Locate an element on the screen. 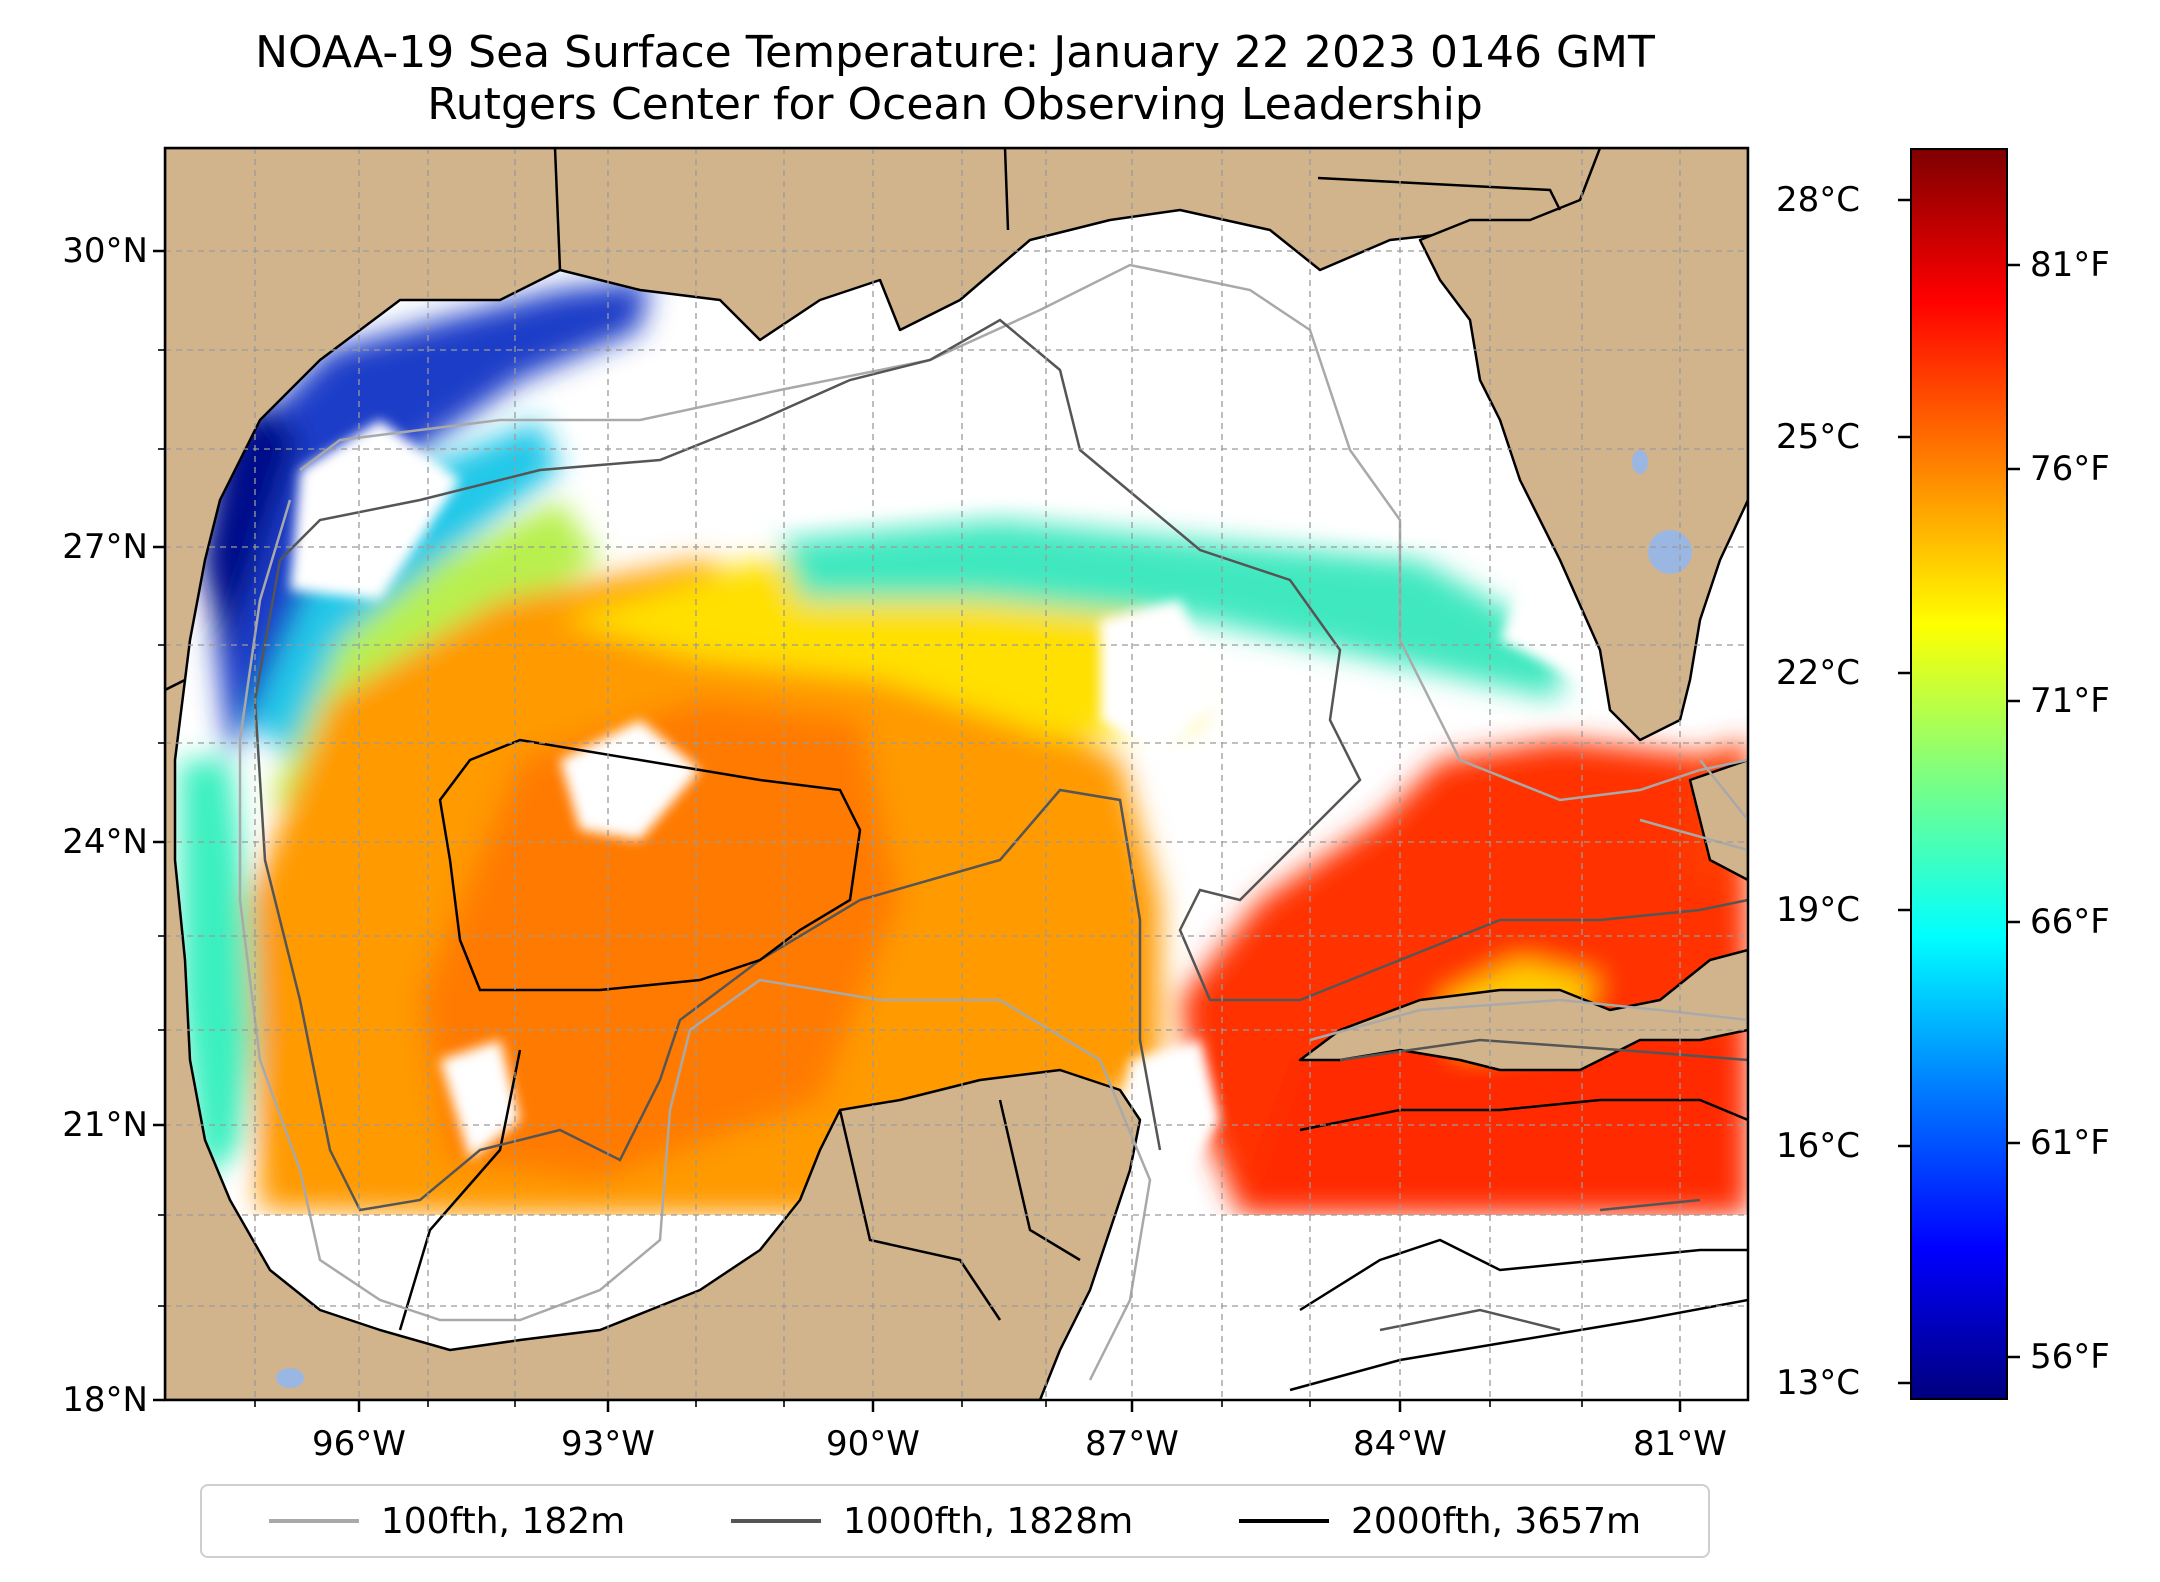  land-florida is located at coordinates (1583, 445).